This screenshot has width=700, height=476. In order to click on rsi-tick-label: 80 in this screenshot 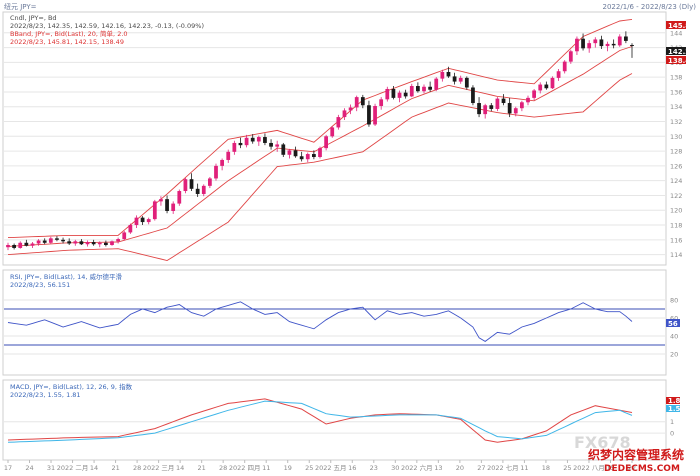, I will do `click(674, 301)`.